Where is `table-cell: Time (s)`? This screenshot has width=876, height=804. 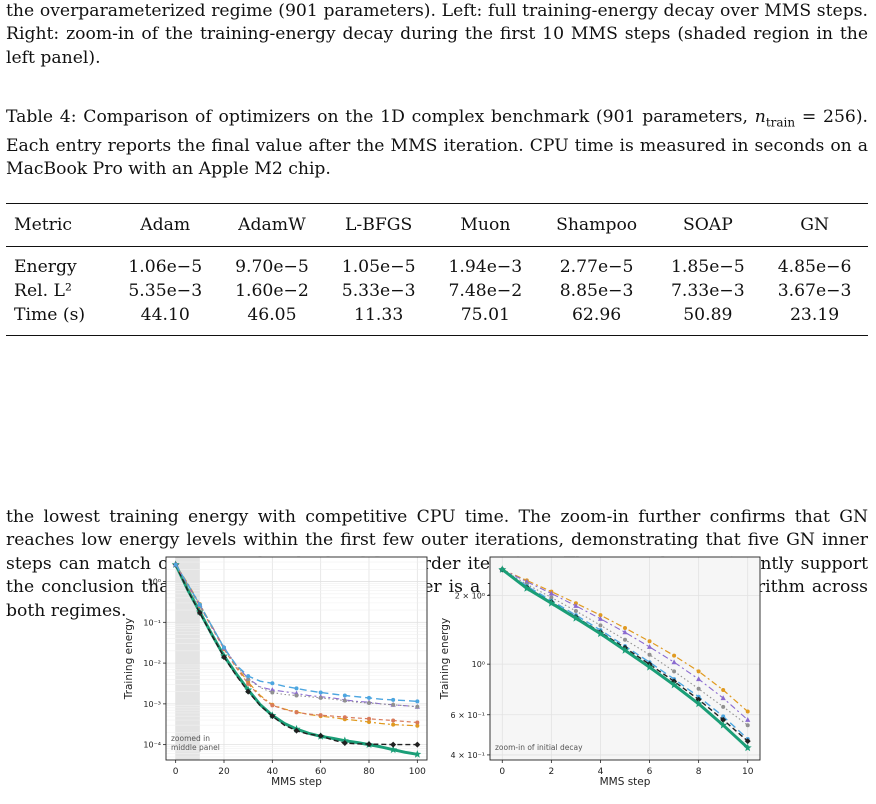 table-cell: Time (s) is located at coordinates (59, 319).